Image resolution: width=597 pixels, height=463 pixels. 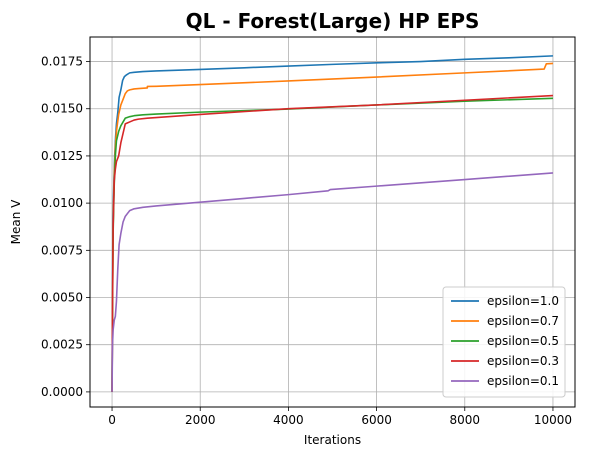 What do you see at coordinates (333, 21) in the screenshot?
I see `chart-title: QL - Forest(Large) HP EPS` at bounding box center [333, 21].